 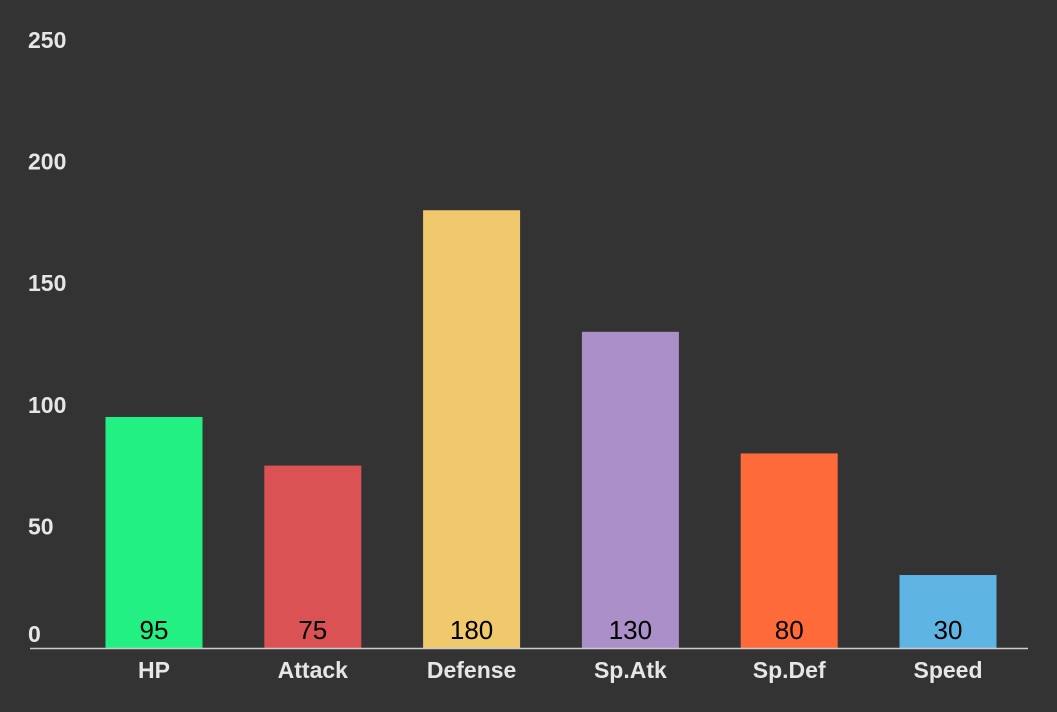 What do you see at coordinates (789, 630) in the screenshot?
I see `bar-value-label: 80` at bounding box center [789, 630].